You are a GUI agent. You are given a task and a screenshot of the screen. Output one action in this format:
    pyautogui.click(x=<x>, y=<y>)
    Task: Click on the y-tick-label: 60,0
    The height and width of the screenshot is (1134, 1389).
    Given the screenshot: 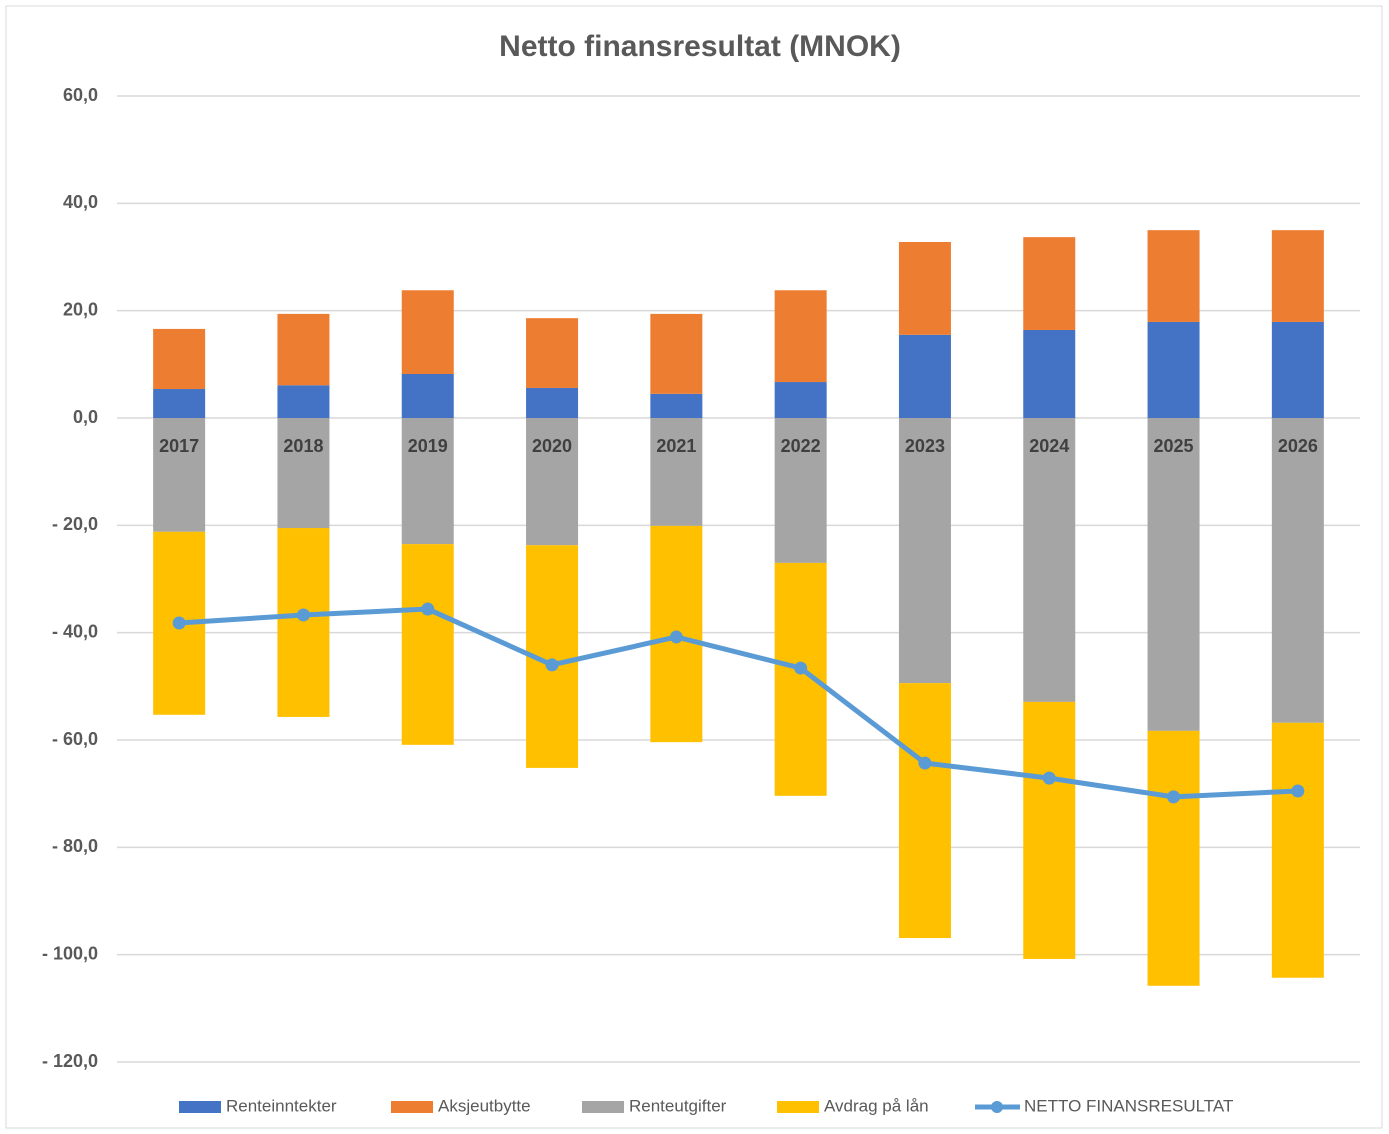 What is the action you would take?
    pyautogui.click(x=80, y=95)
    